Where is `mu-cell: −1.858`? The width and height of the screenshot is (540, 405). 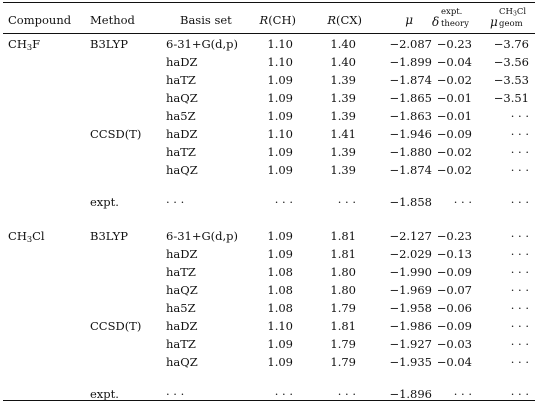 mu-cell: −1.858 is located at coordinates (410, 202).